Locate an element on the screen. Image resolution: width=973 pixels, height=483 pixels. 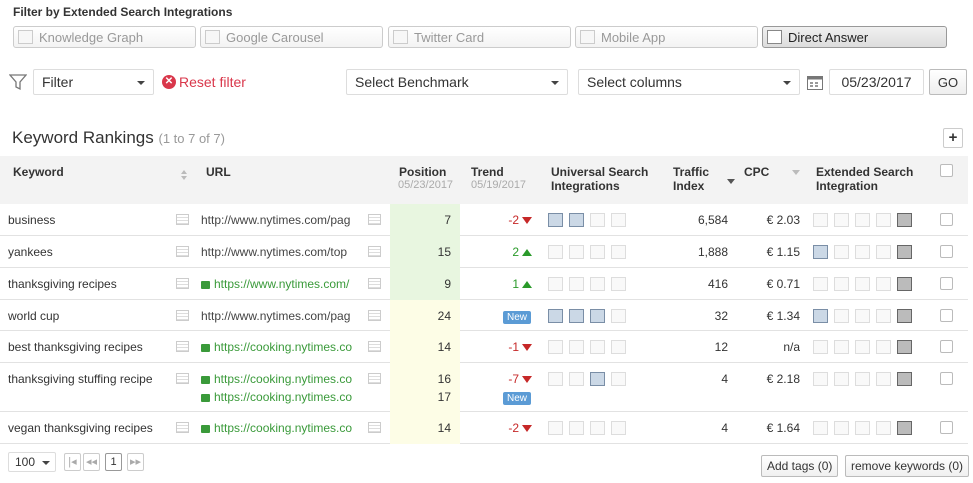
traffic-index-cell: 6,584 is located at coordinates (712, 220).